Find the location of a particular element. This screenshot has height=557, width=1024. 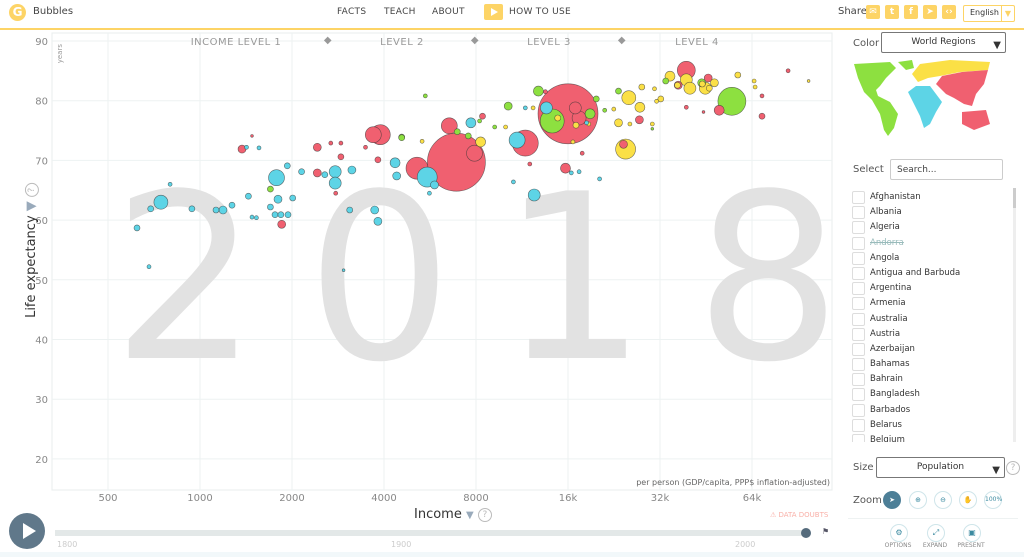

mail-icon: ✉ is located at coordinates (873, 12).